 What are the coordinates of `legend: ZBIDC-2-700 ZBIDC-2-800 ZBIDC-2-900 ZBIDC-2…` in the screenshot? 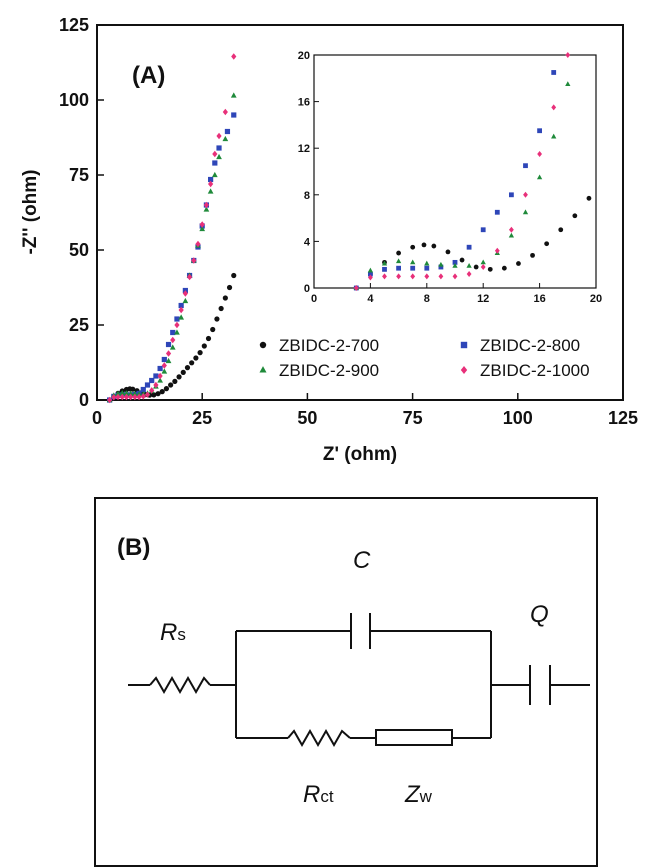 It's located at (424, 358).